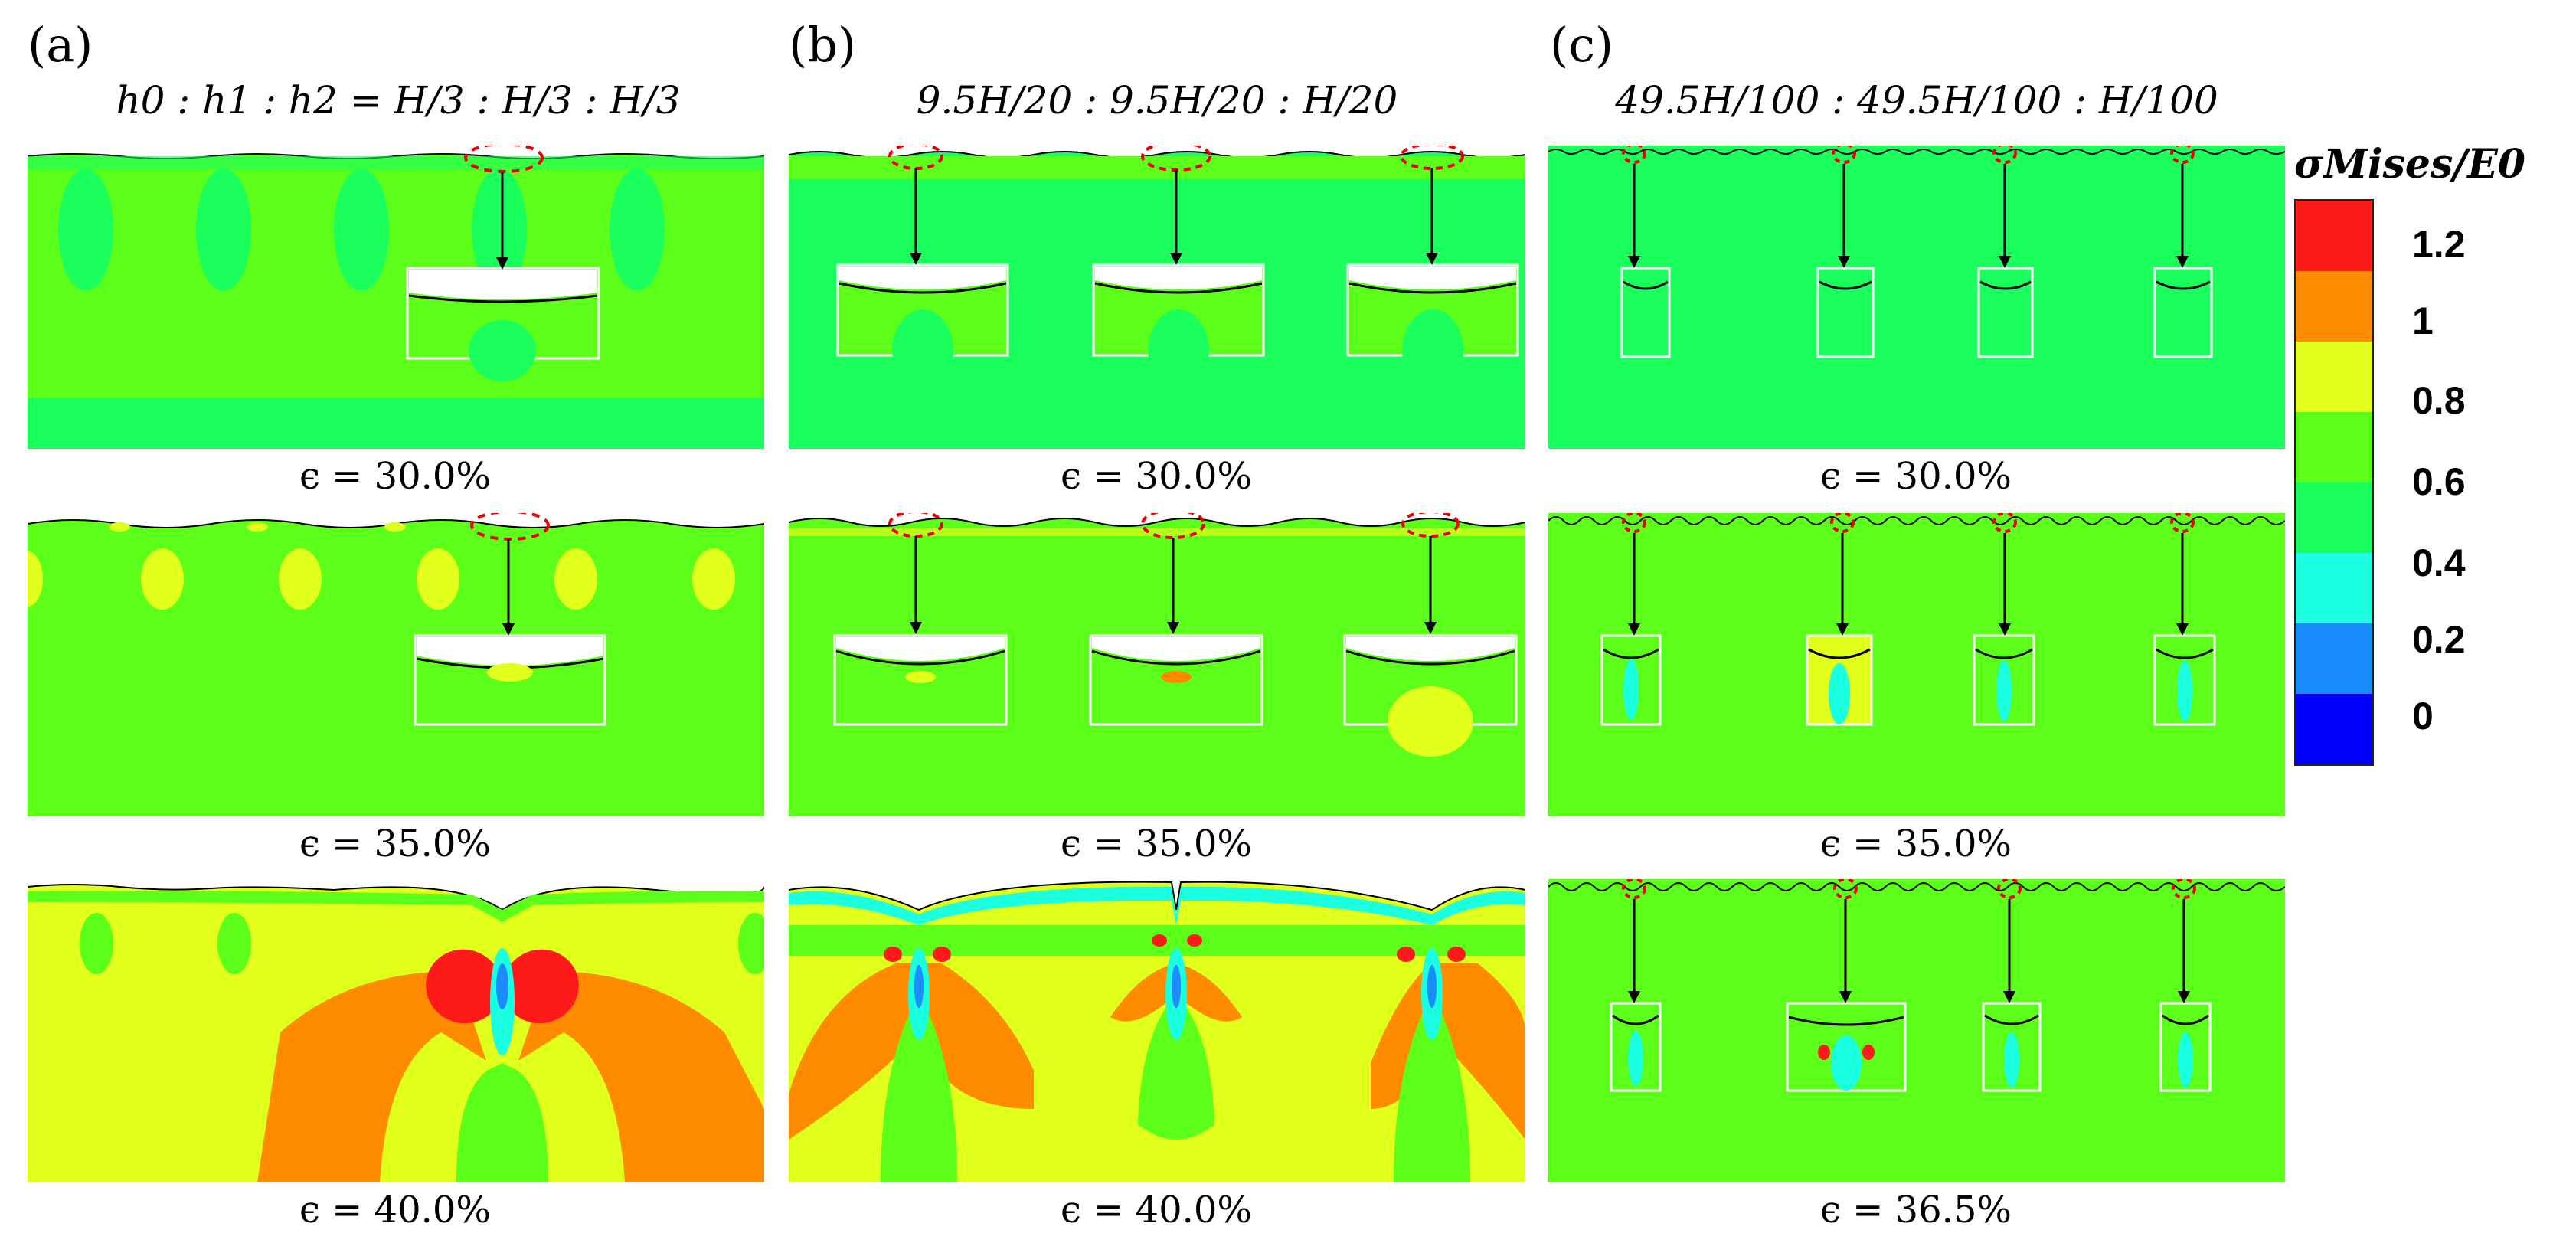  Describe the element at coordinates (2439, 244) in the screenshot. I see `colorbar-tick-1-2: 1.2` at that location.